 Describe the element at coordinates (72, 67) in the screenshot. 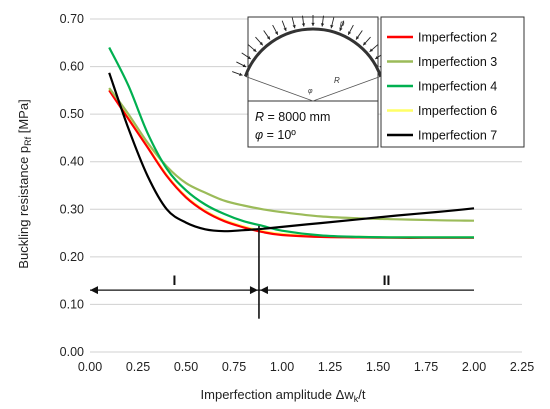

I see `y-tick-label: 0.60` at that location.